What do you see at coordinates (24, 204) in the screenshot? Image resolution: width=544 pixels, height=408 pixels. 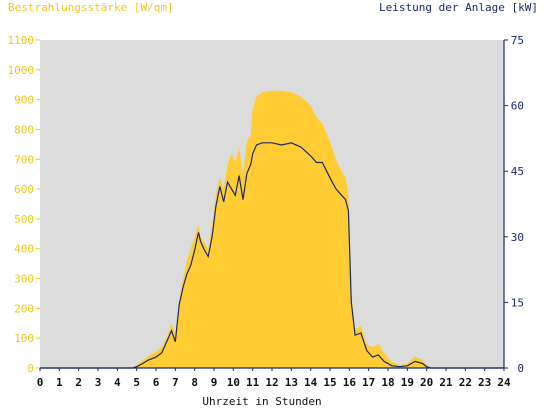 I see `left-tick-labels: 0 100 200 300 400 500 600 700 800 900 1000 1100` at bounding box center [24, 204].